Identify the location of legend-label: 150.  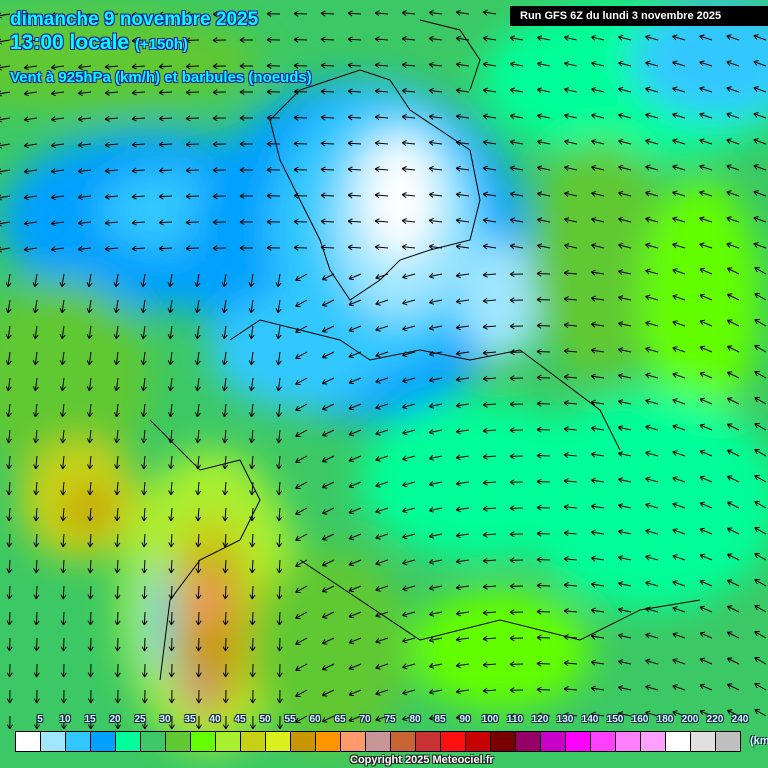
(615, 719).